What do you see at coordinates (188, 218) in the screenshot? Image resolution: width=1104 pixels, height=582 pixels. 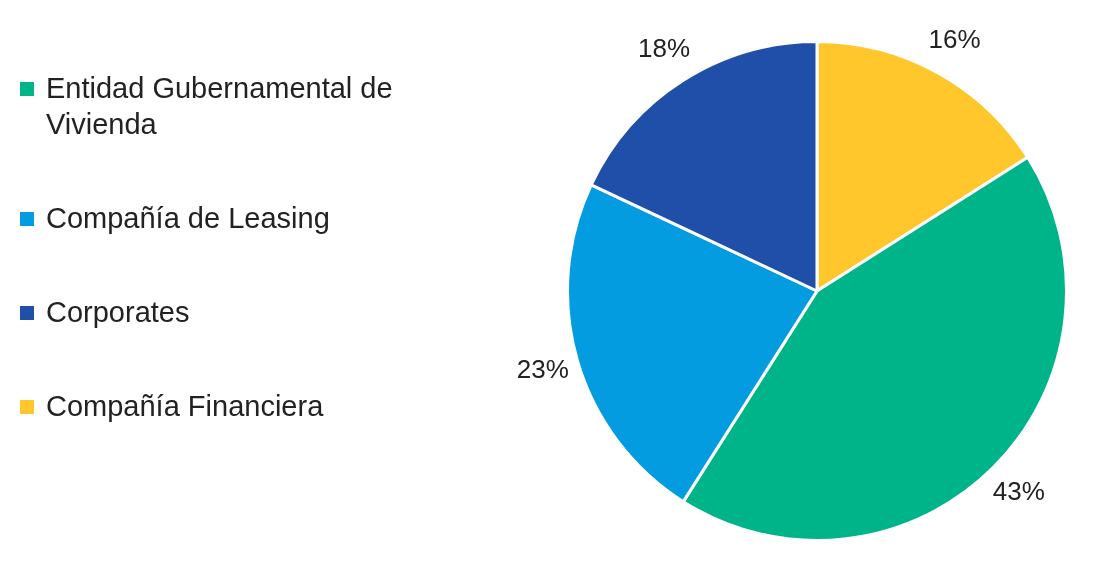 I see `legend-label: Compañía de Leasing` at bounding box center [188, 218].